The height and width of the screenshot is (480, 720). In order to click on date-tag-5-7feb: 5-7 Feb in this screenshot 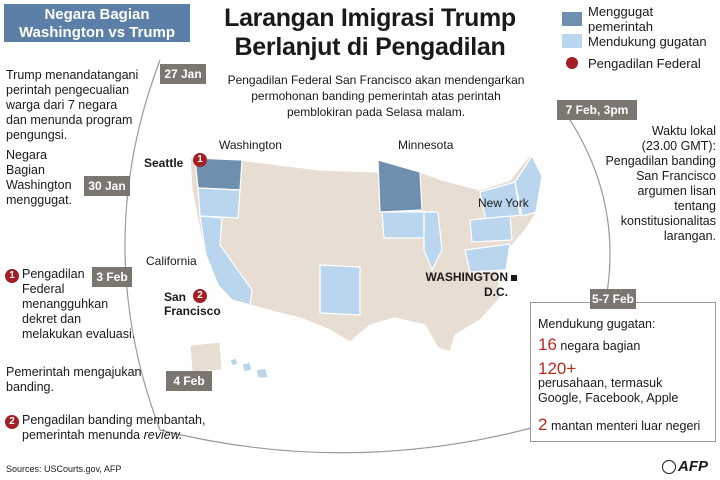, I will do `click(613, 299)`.